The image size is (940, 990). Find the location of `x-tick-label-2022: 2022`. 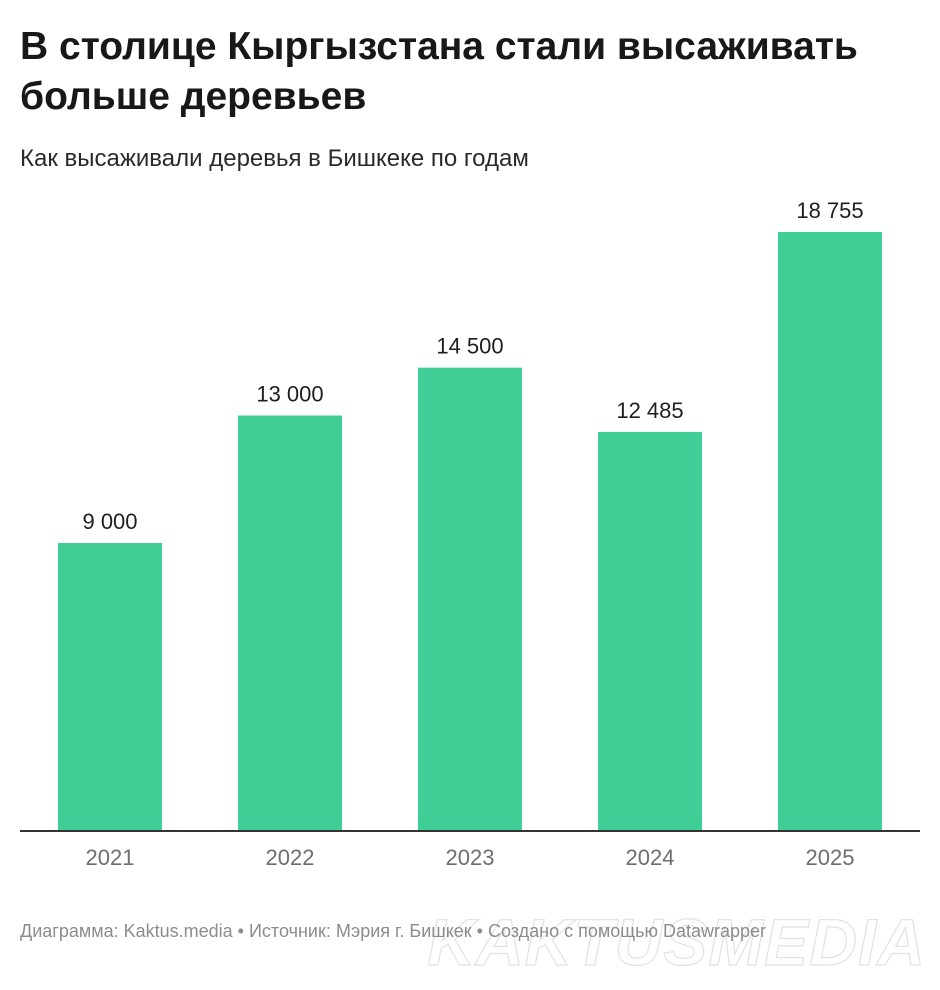

x-tick-label-2022: 2022 is located at coordinates (290, 857).